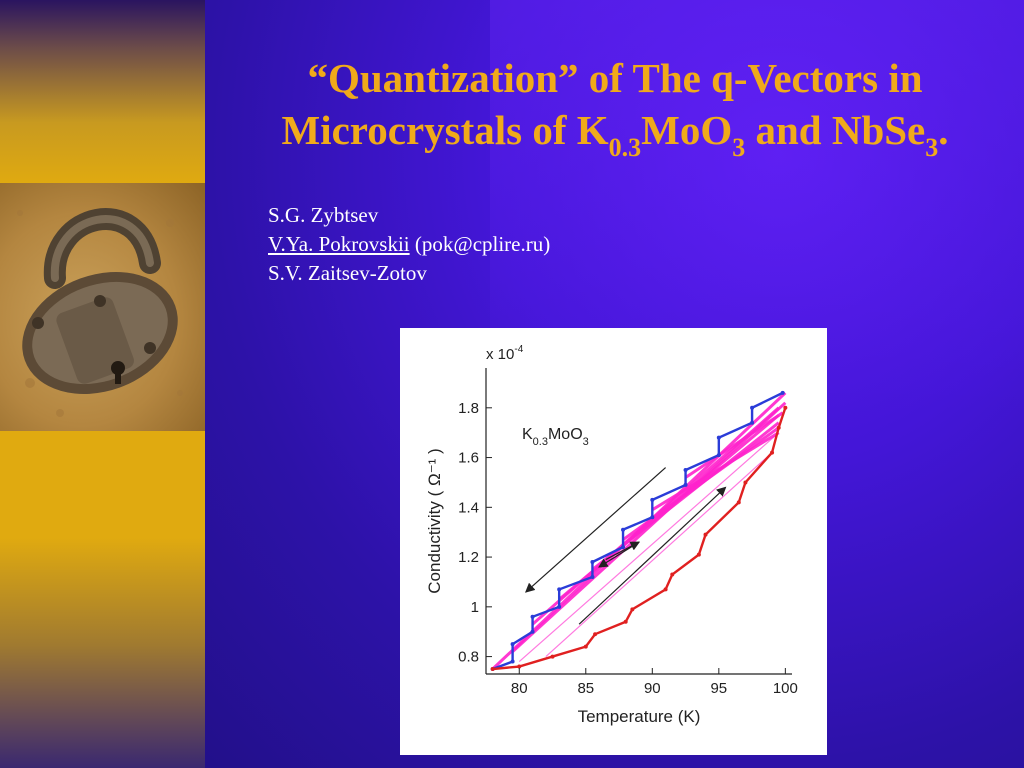 The image size is (1024, 768). Describe the element at coordinates (468, 557) in the screenshot. I see `y-tick-label: 1.2` at that location.